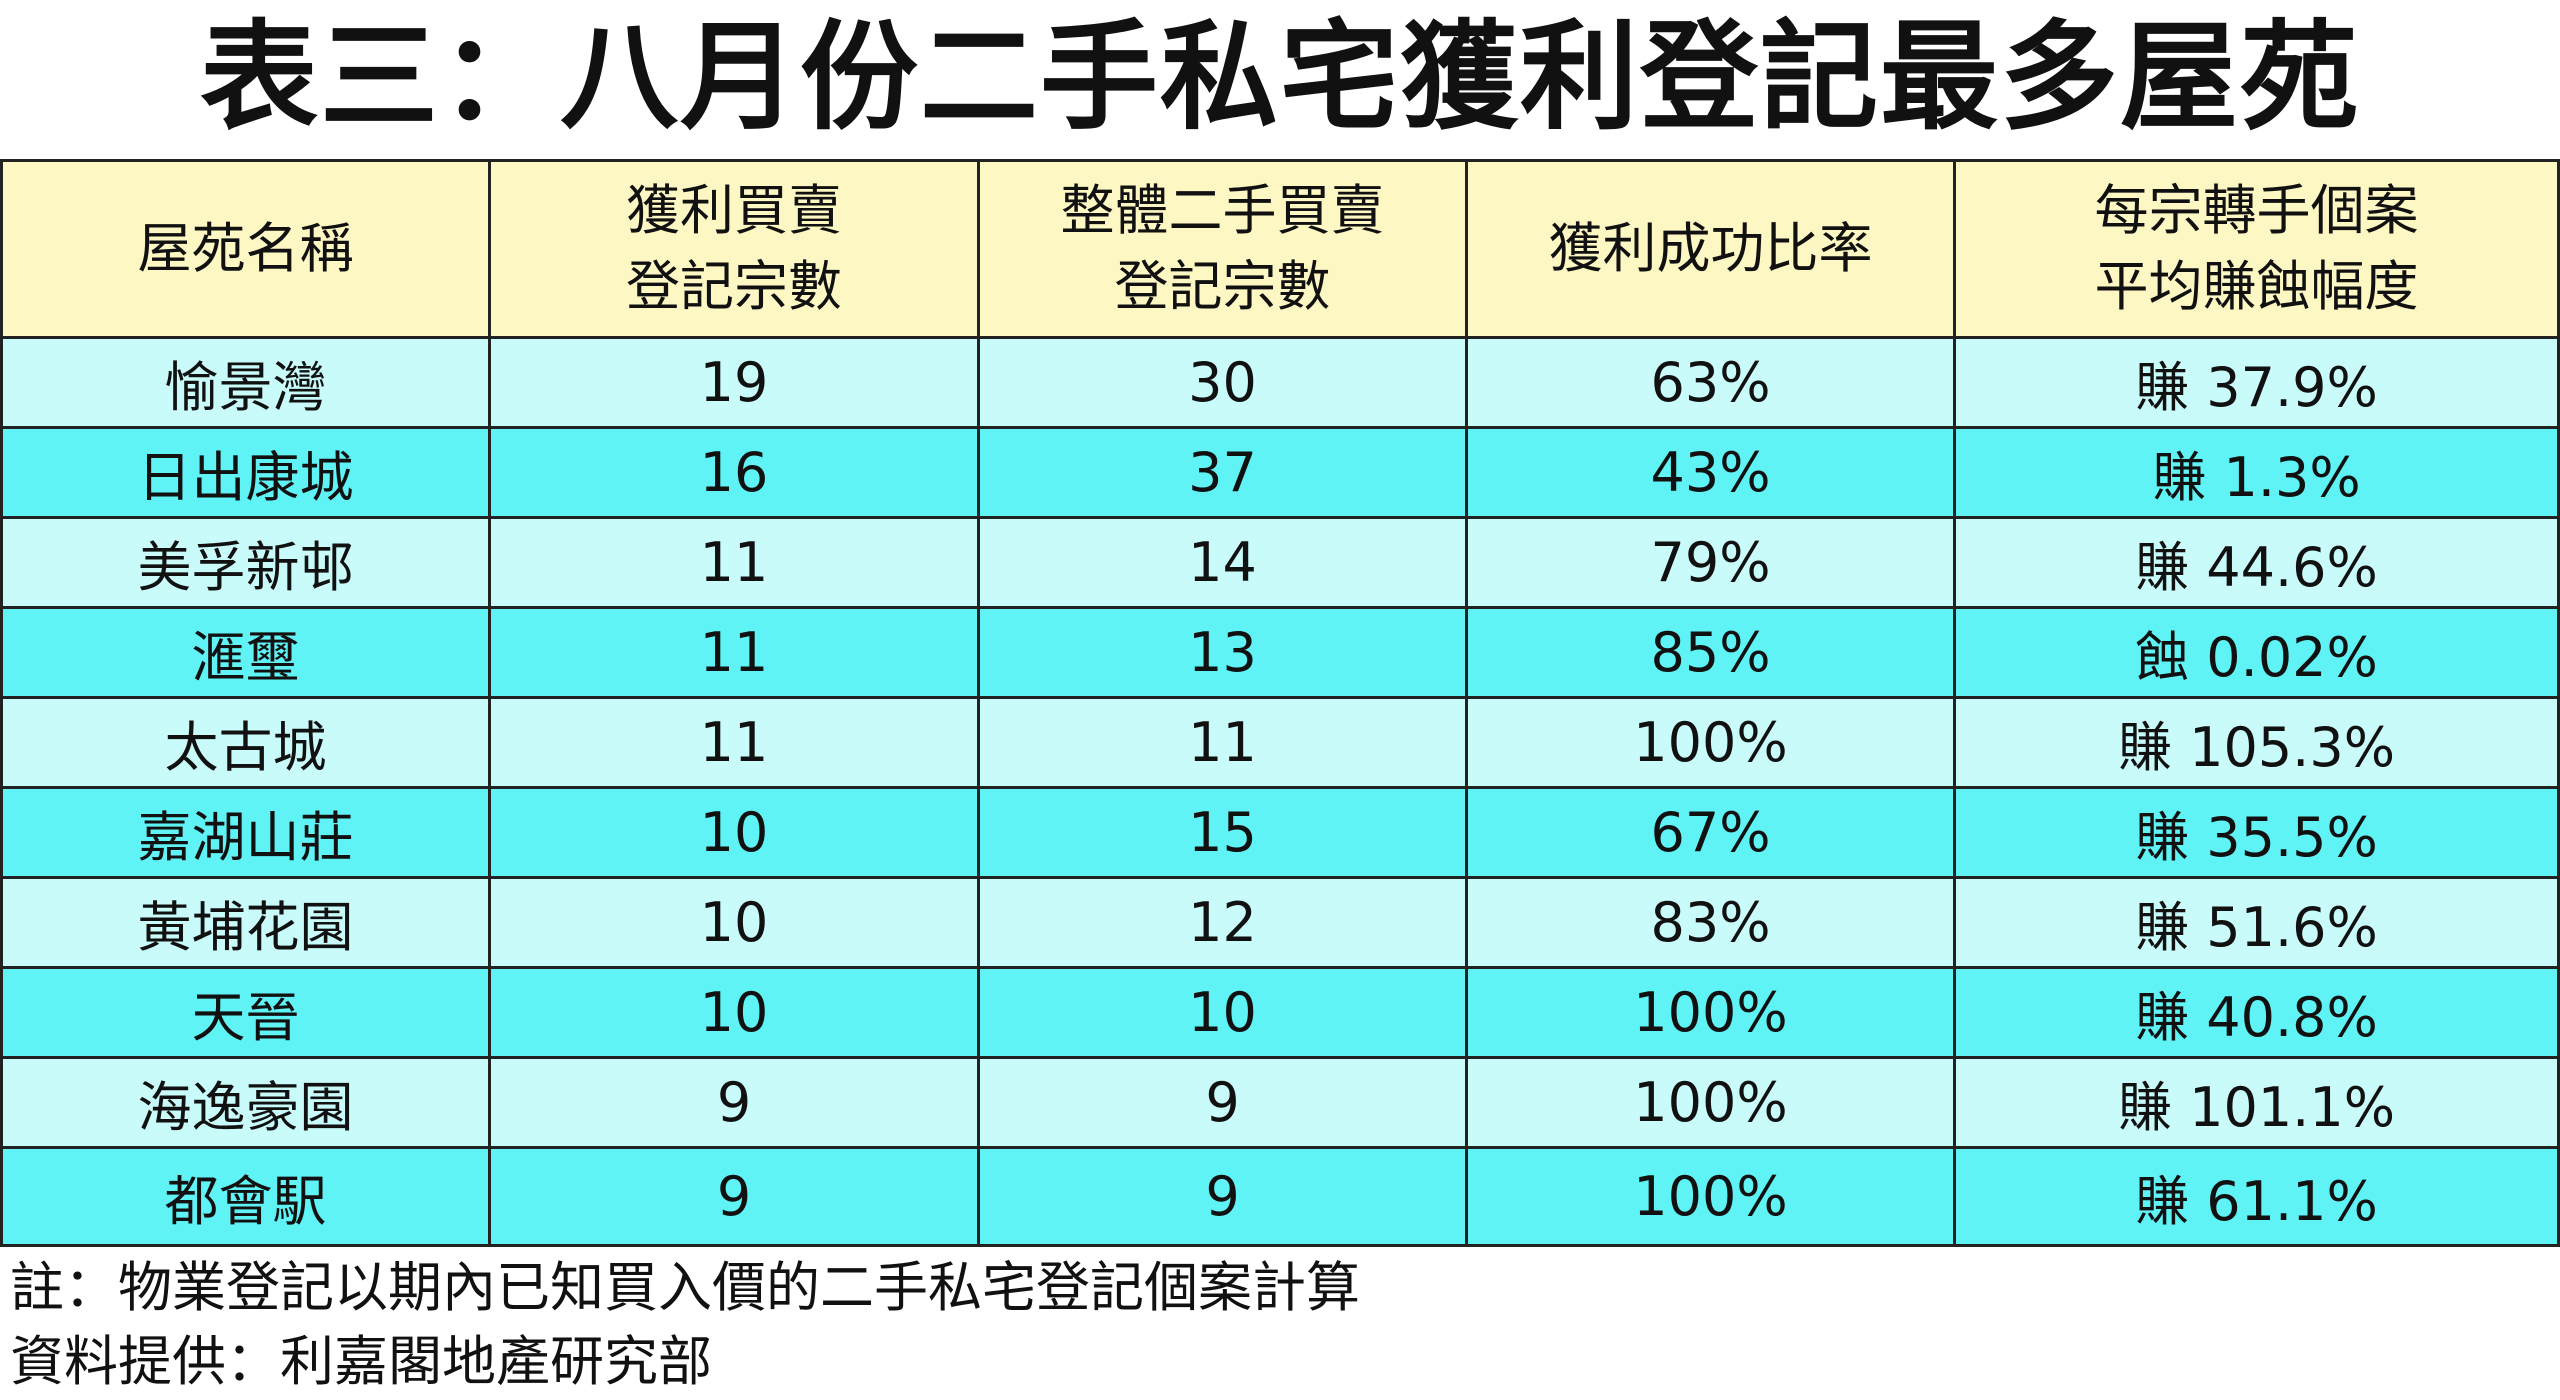 This screenshot has height=1400, width=2560. I want to click on table-cell: 太古城, so click(245, 742).